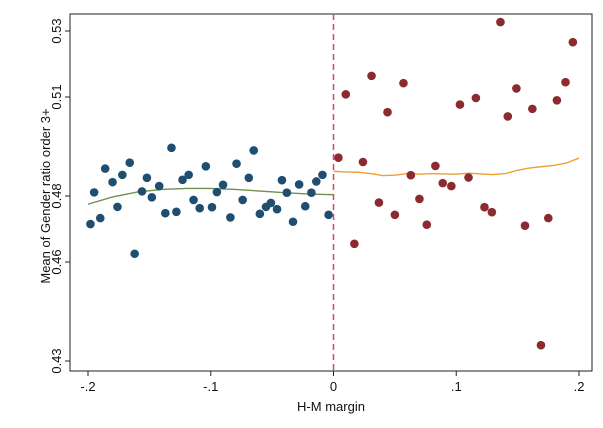  What do you see at coordinates (333, 181) in the screenshot?
I see `fit-lines` at bounding box center [333, 181].